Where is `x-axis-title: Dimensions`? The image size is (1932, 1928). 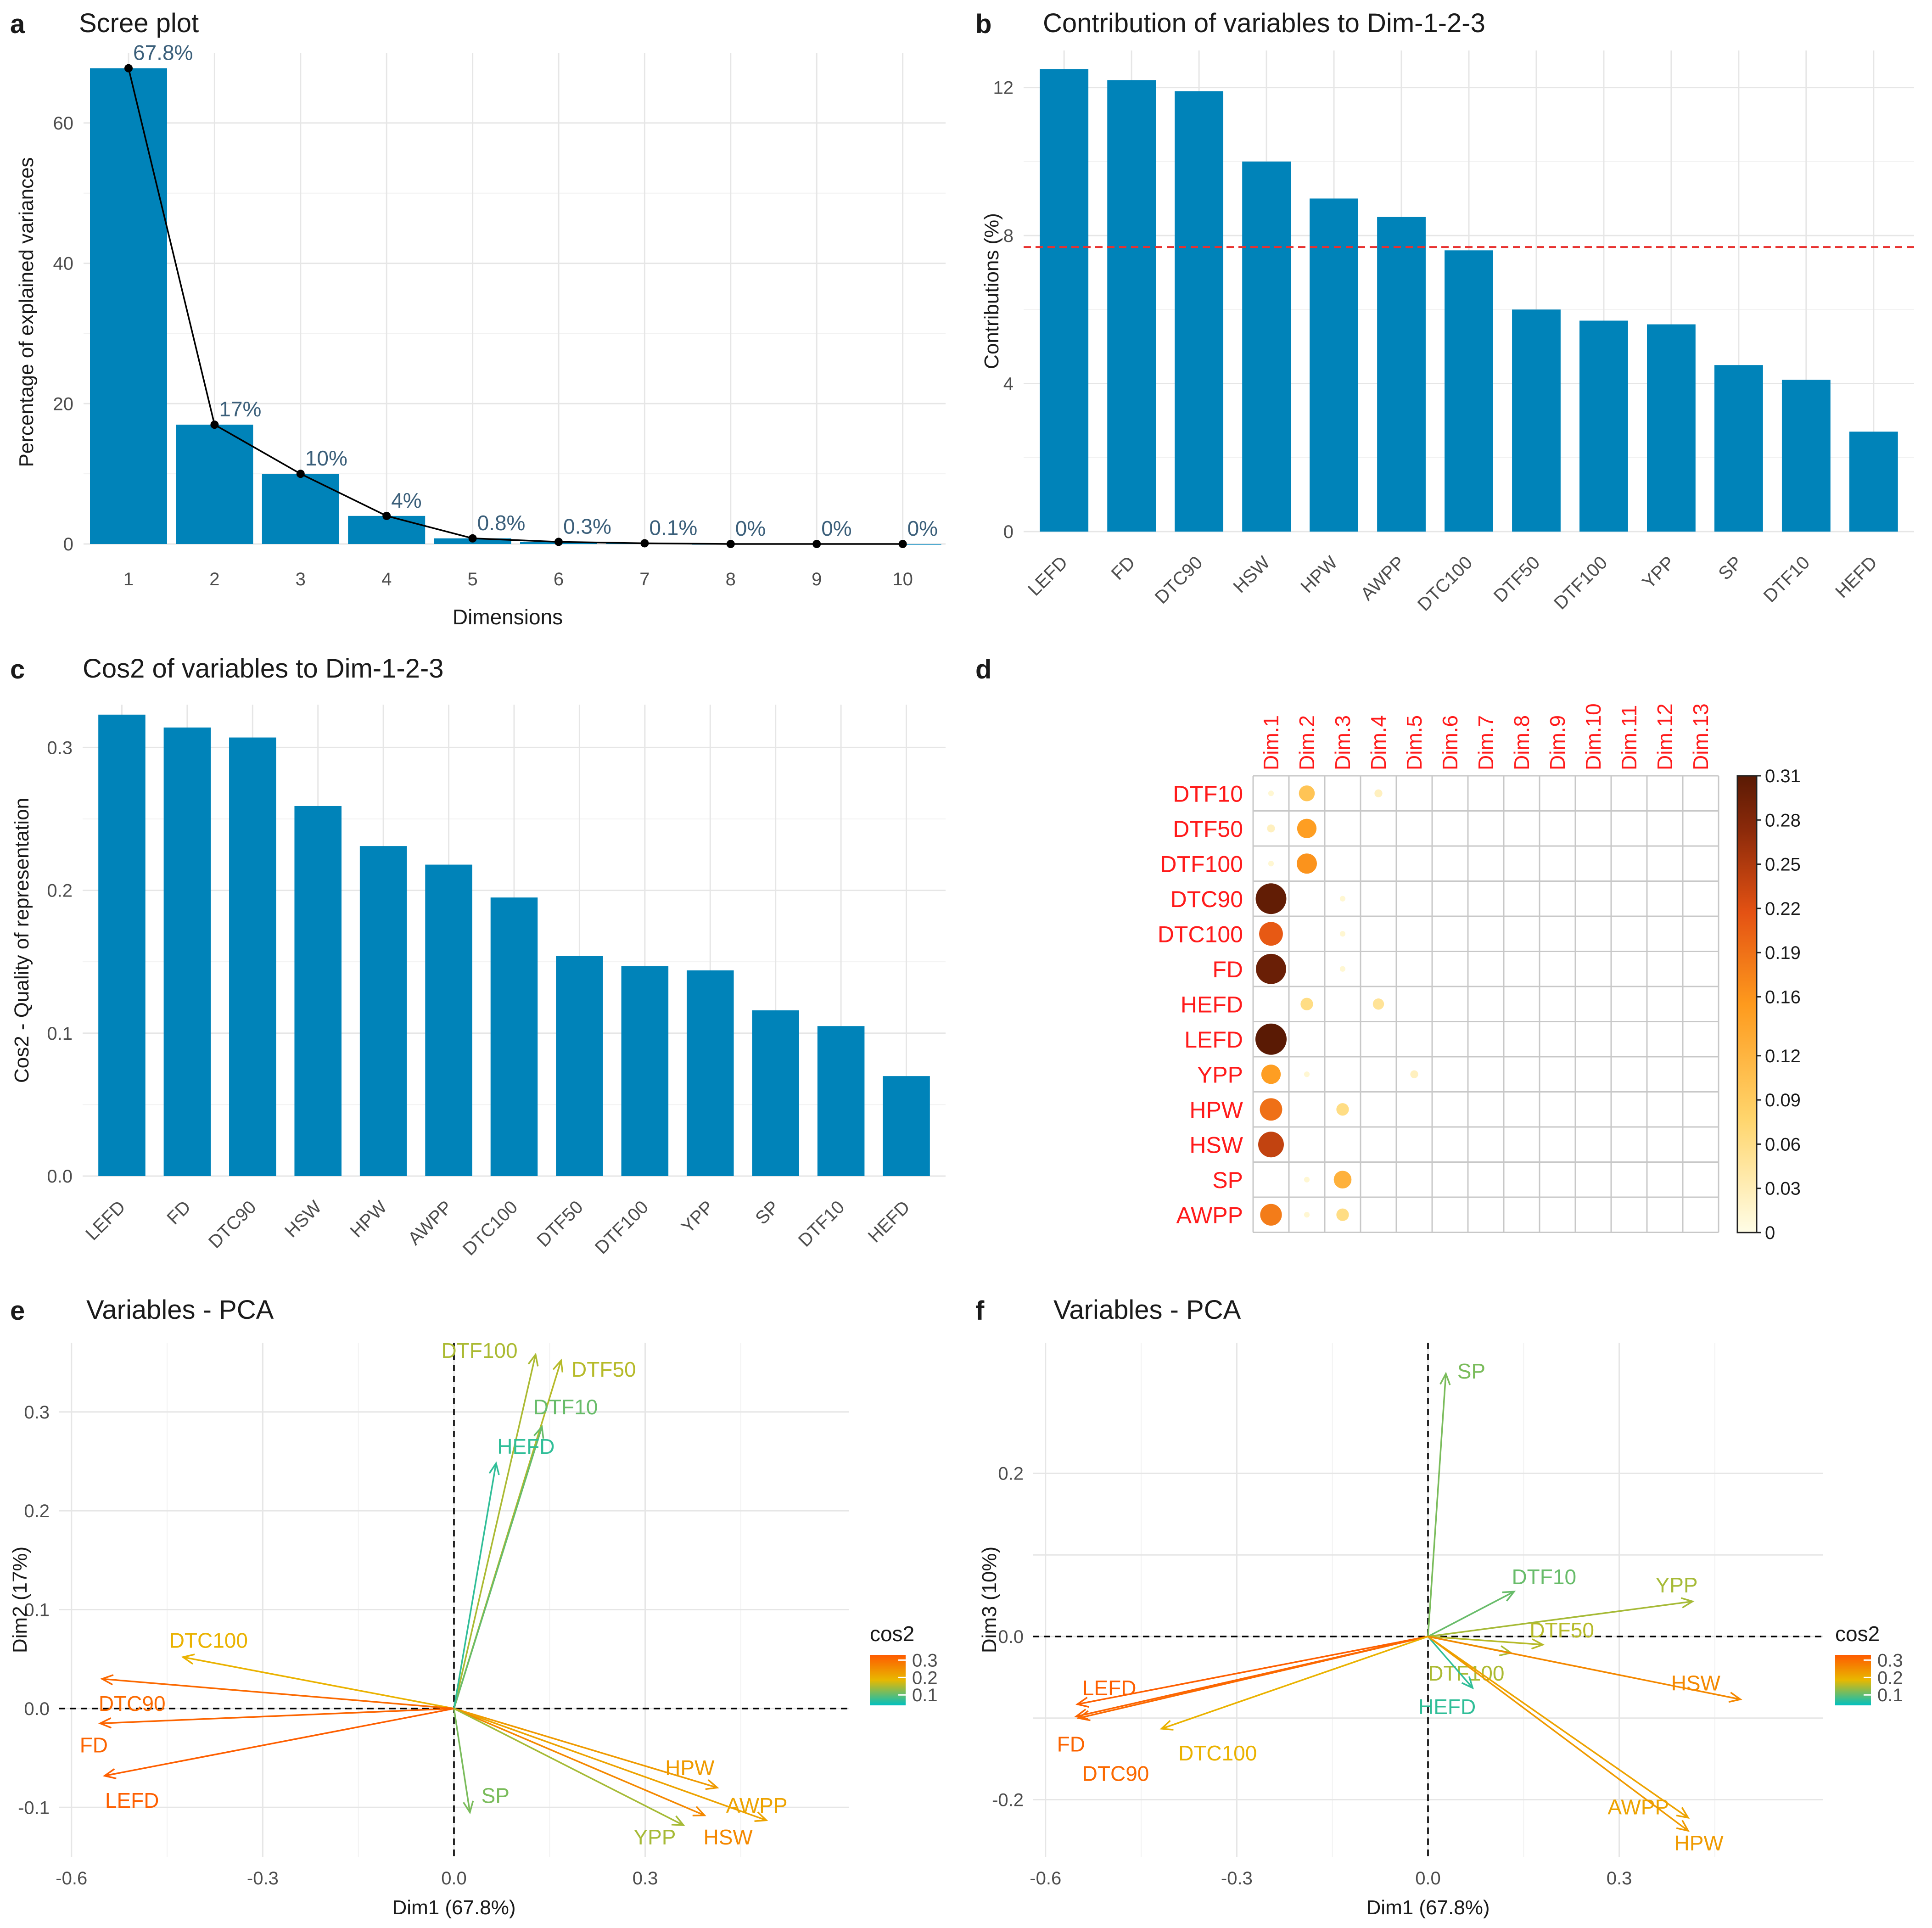 x-axis-title: Dimensions is located at coordinates (508, 617).